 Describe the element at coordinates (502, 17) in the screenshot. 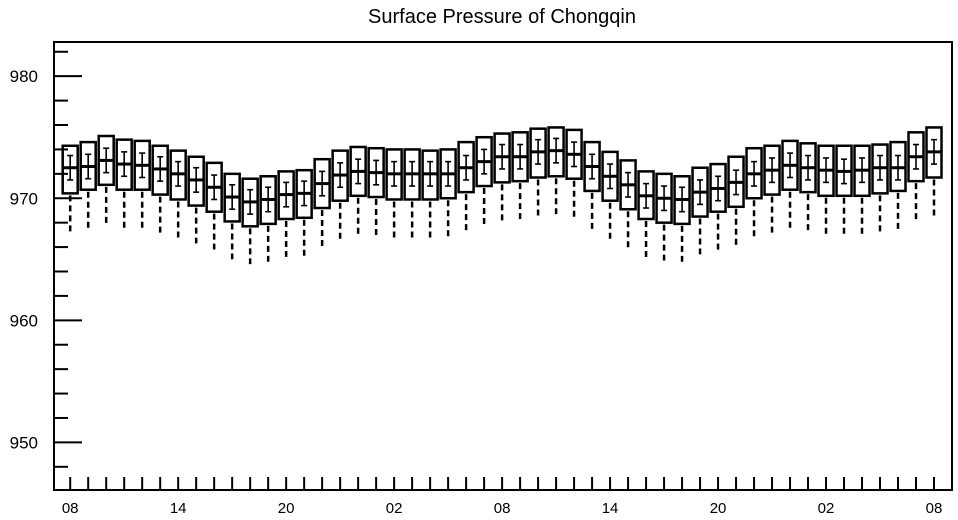

I see `chart-title: Surface Pressure of Chongqin` at that location.